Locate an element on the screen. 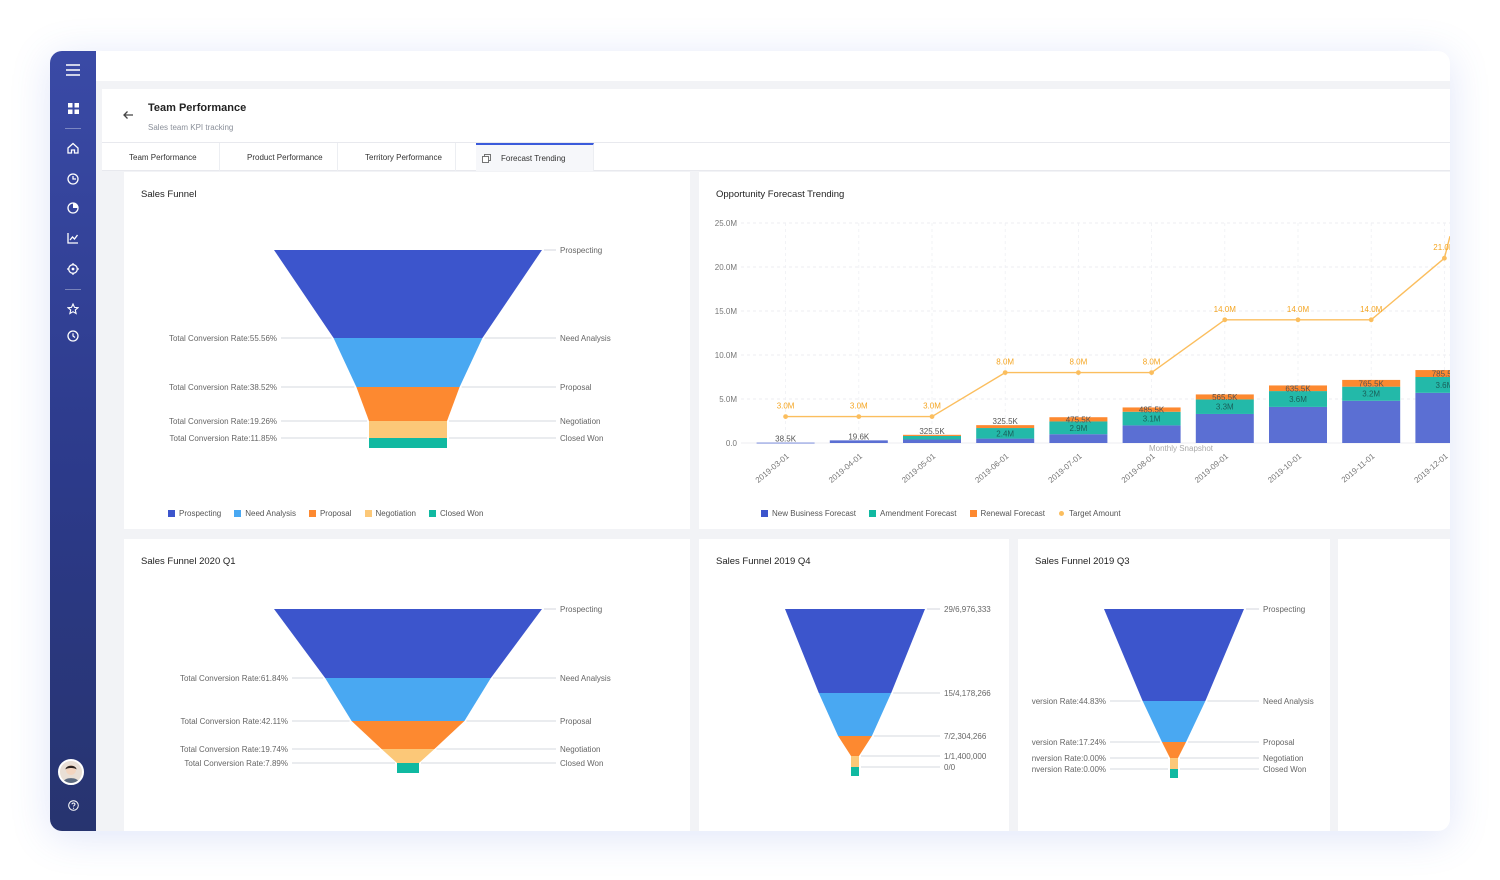  y-tick-label: 0.0 is located at coordinates (732, 443).